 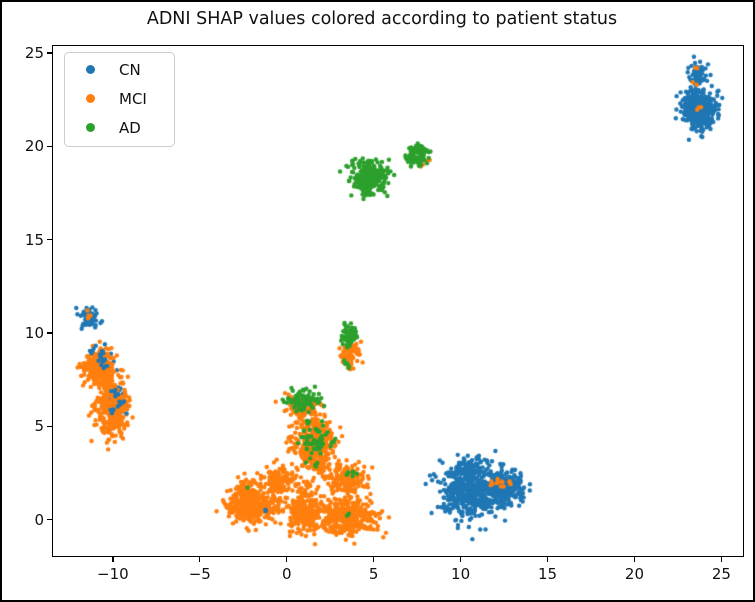 What do you see at coordinates (39, 426) in the screenshot?
I see `y-tick-label: 5` at bounding box center [39, 426].